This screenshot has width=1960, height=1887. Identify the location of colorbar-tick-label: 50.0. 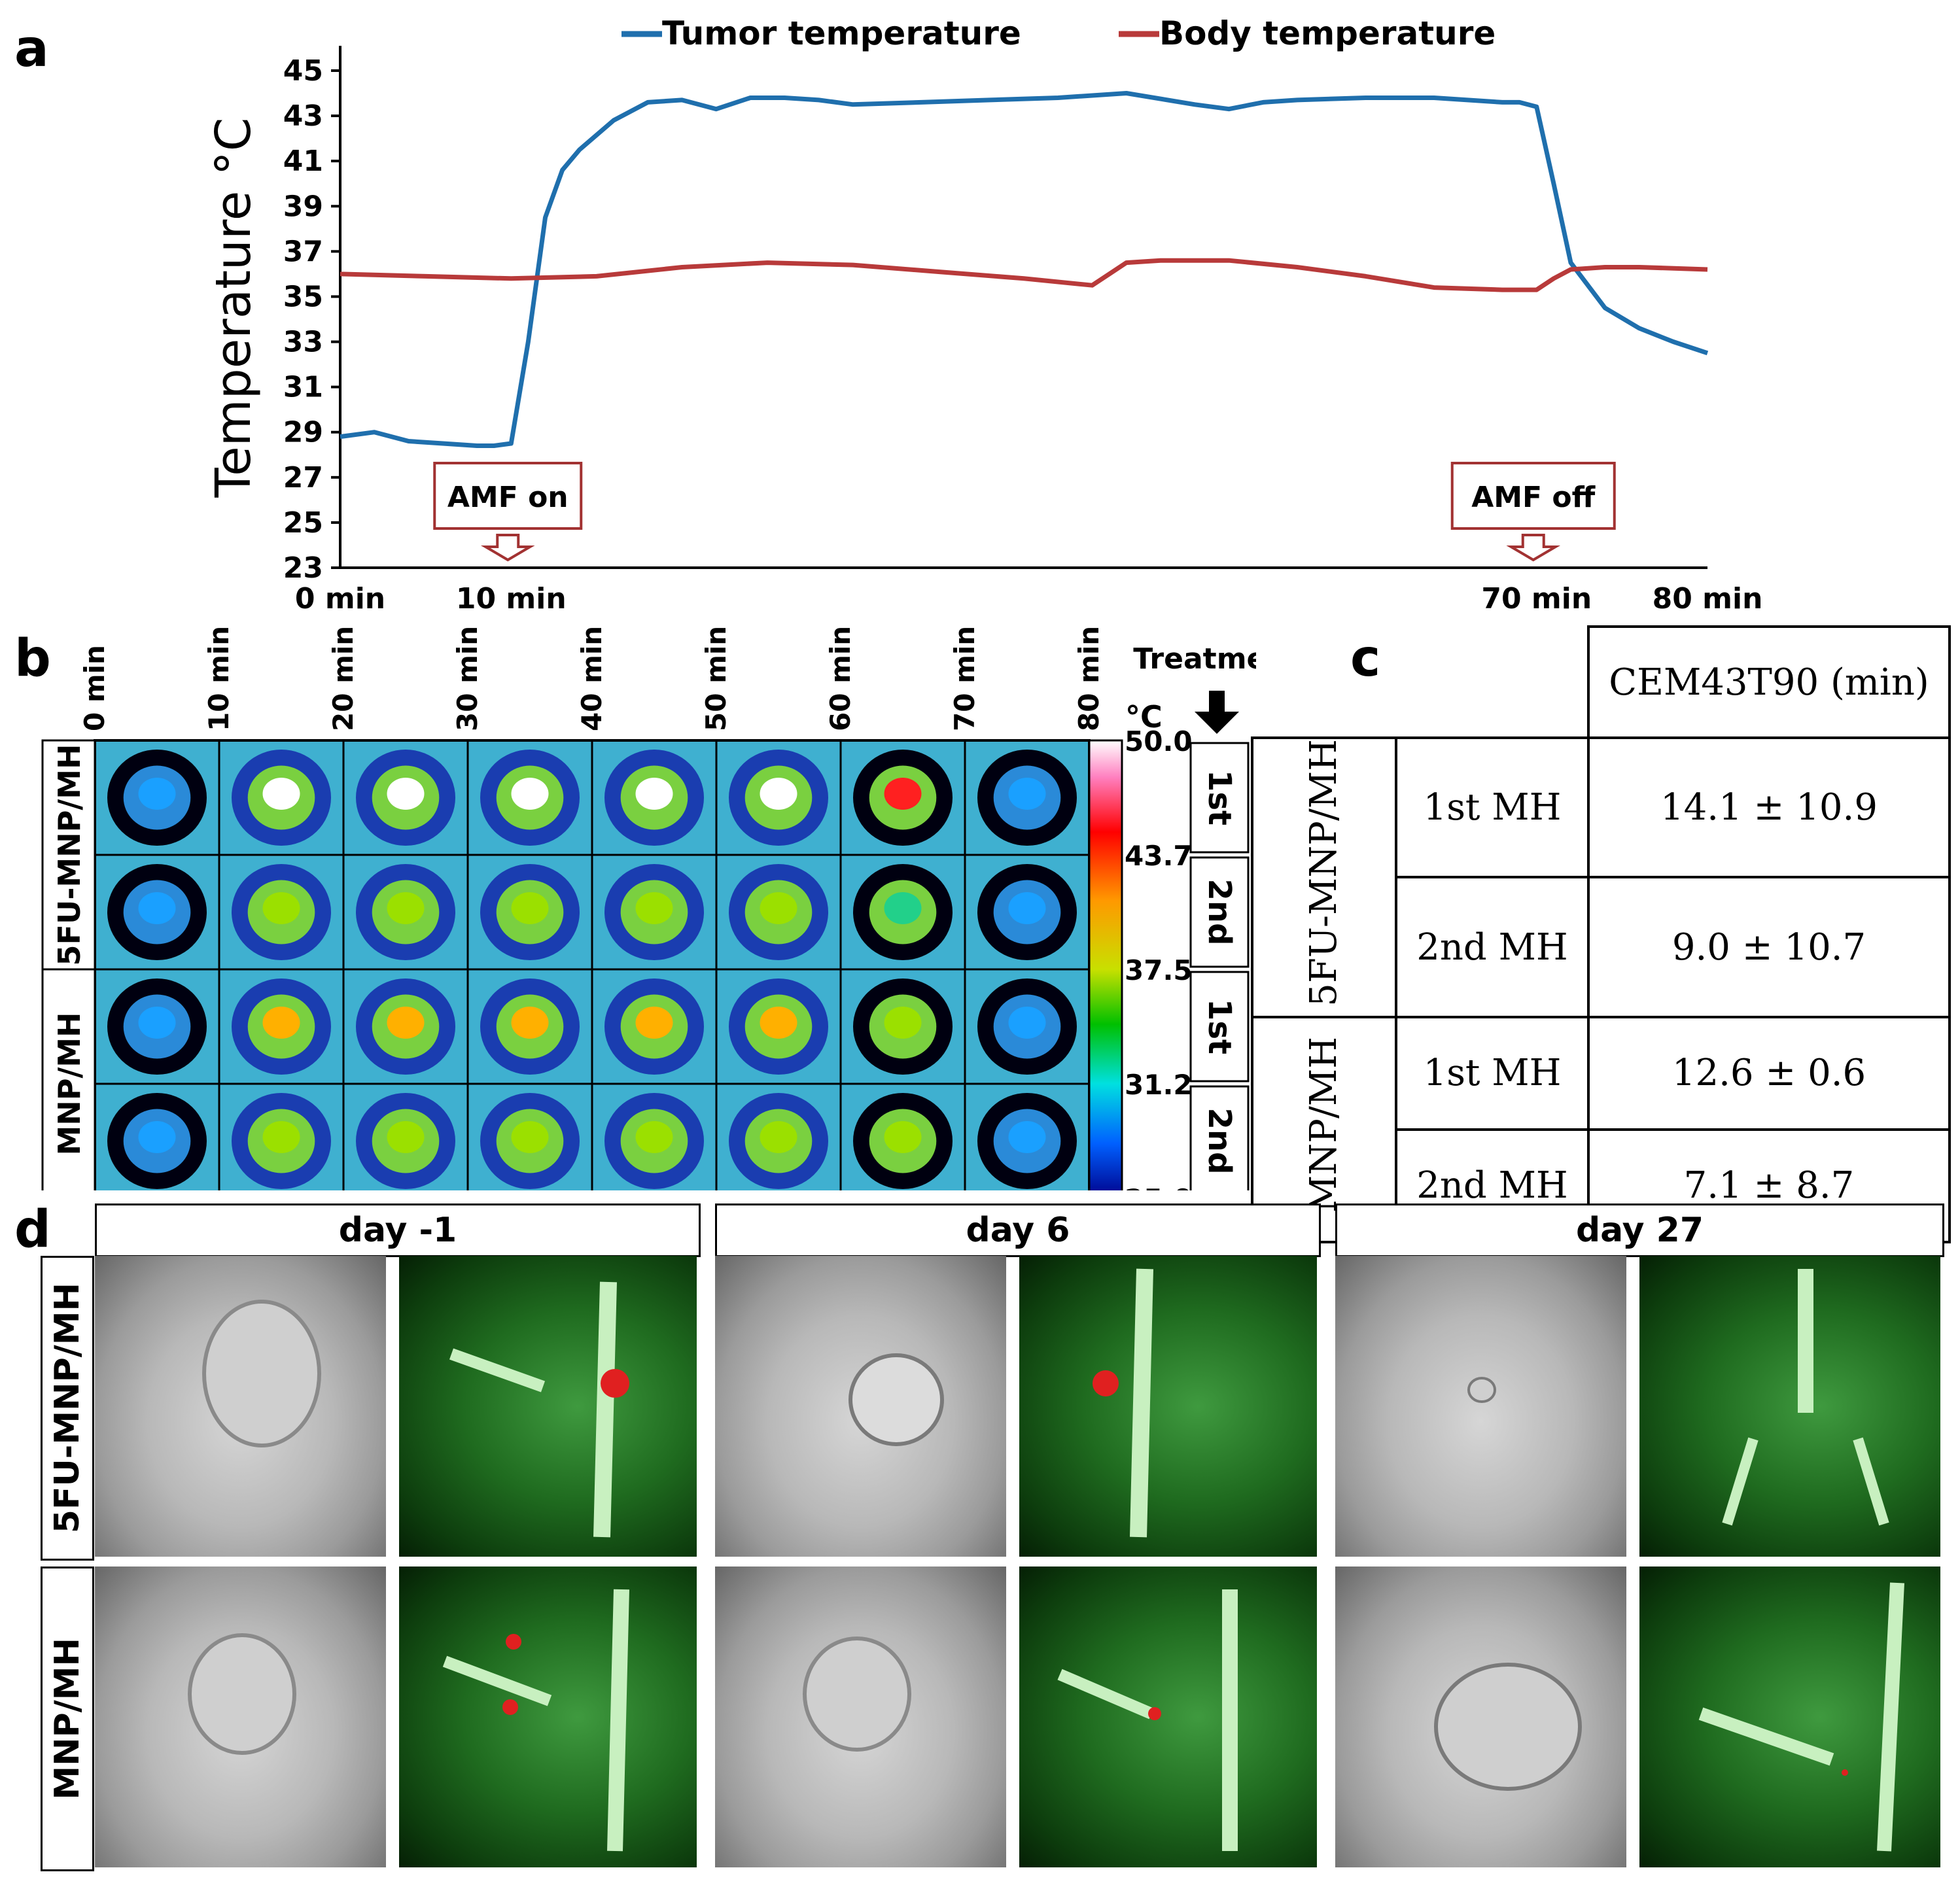
(1159, 741).